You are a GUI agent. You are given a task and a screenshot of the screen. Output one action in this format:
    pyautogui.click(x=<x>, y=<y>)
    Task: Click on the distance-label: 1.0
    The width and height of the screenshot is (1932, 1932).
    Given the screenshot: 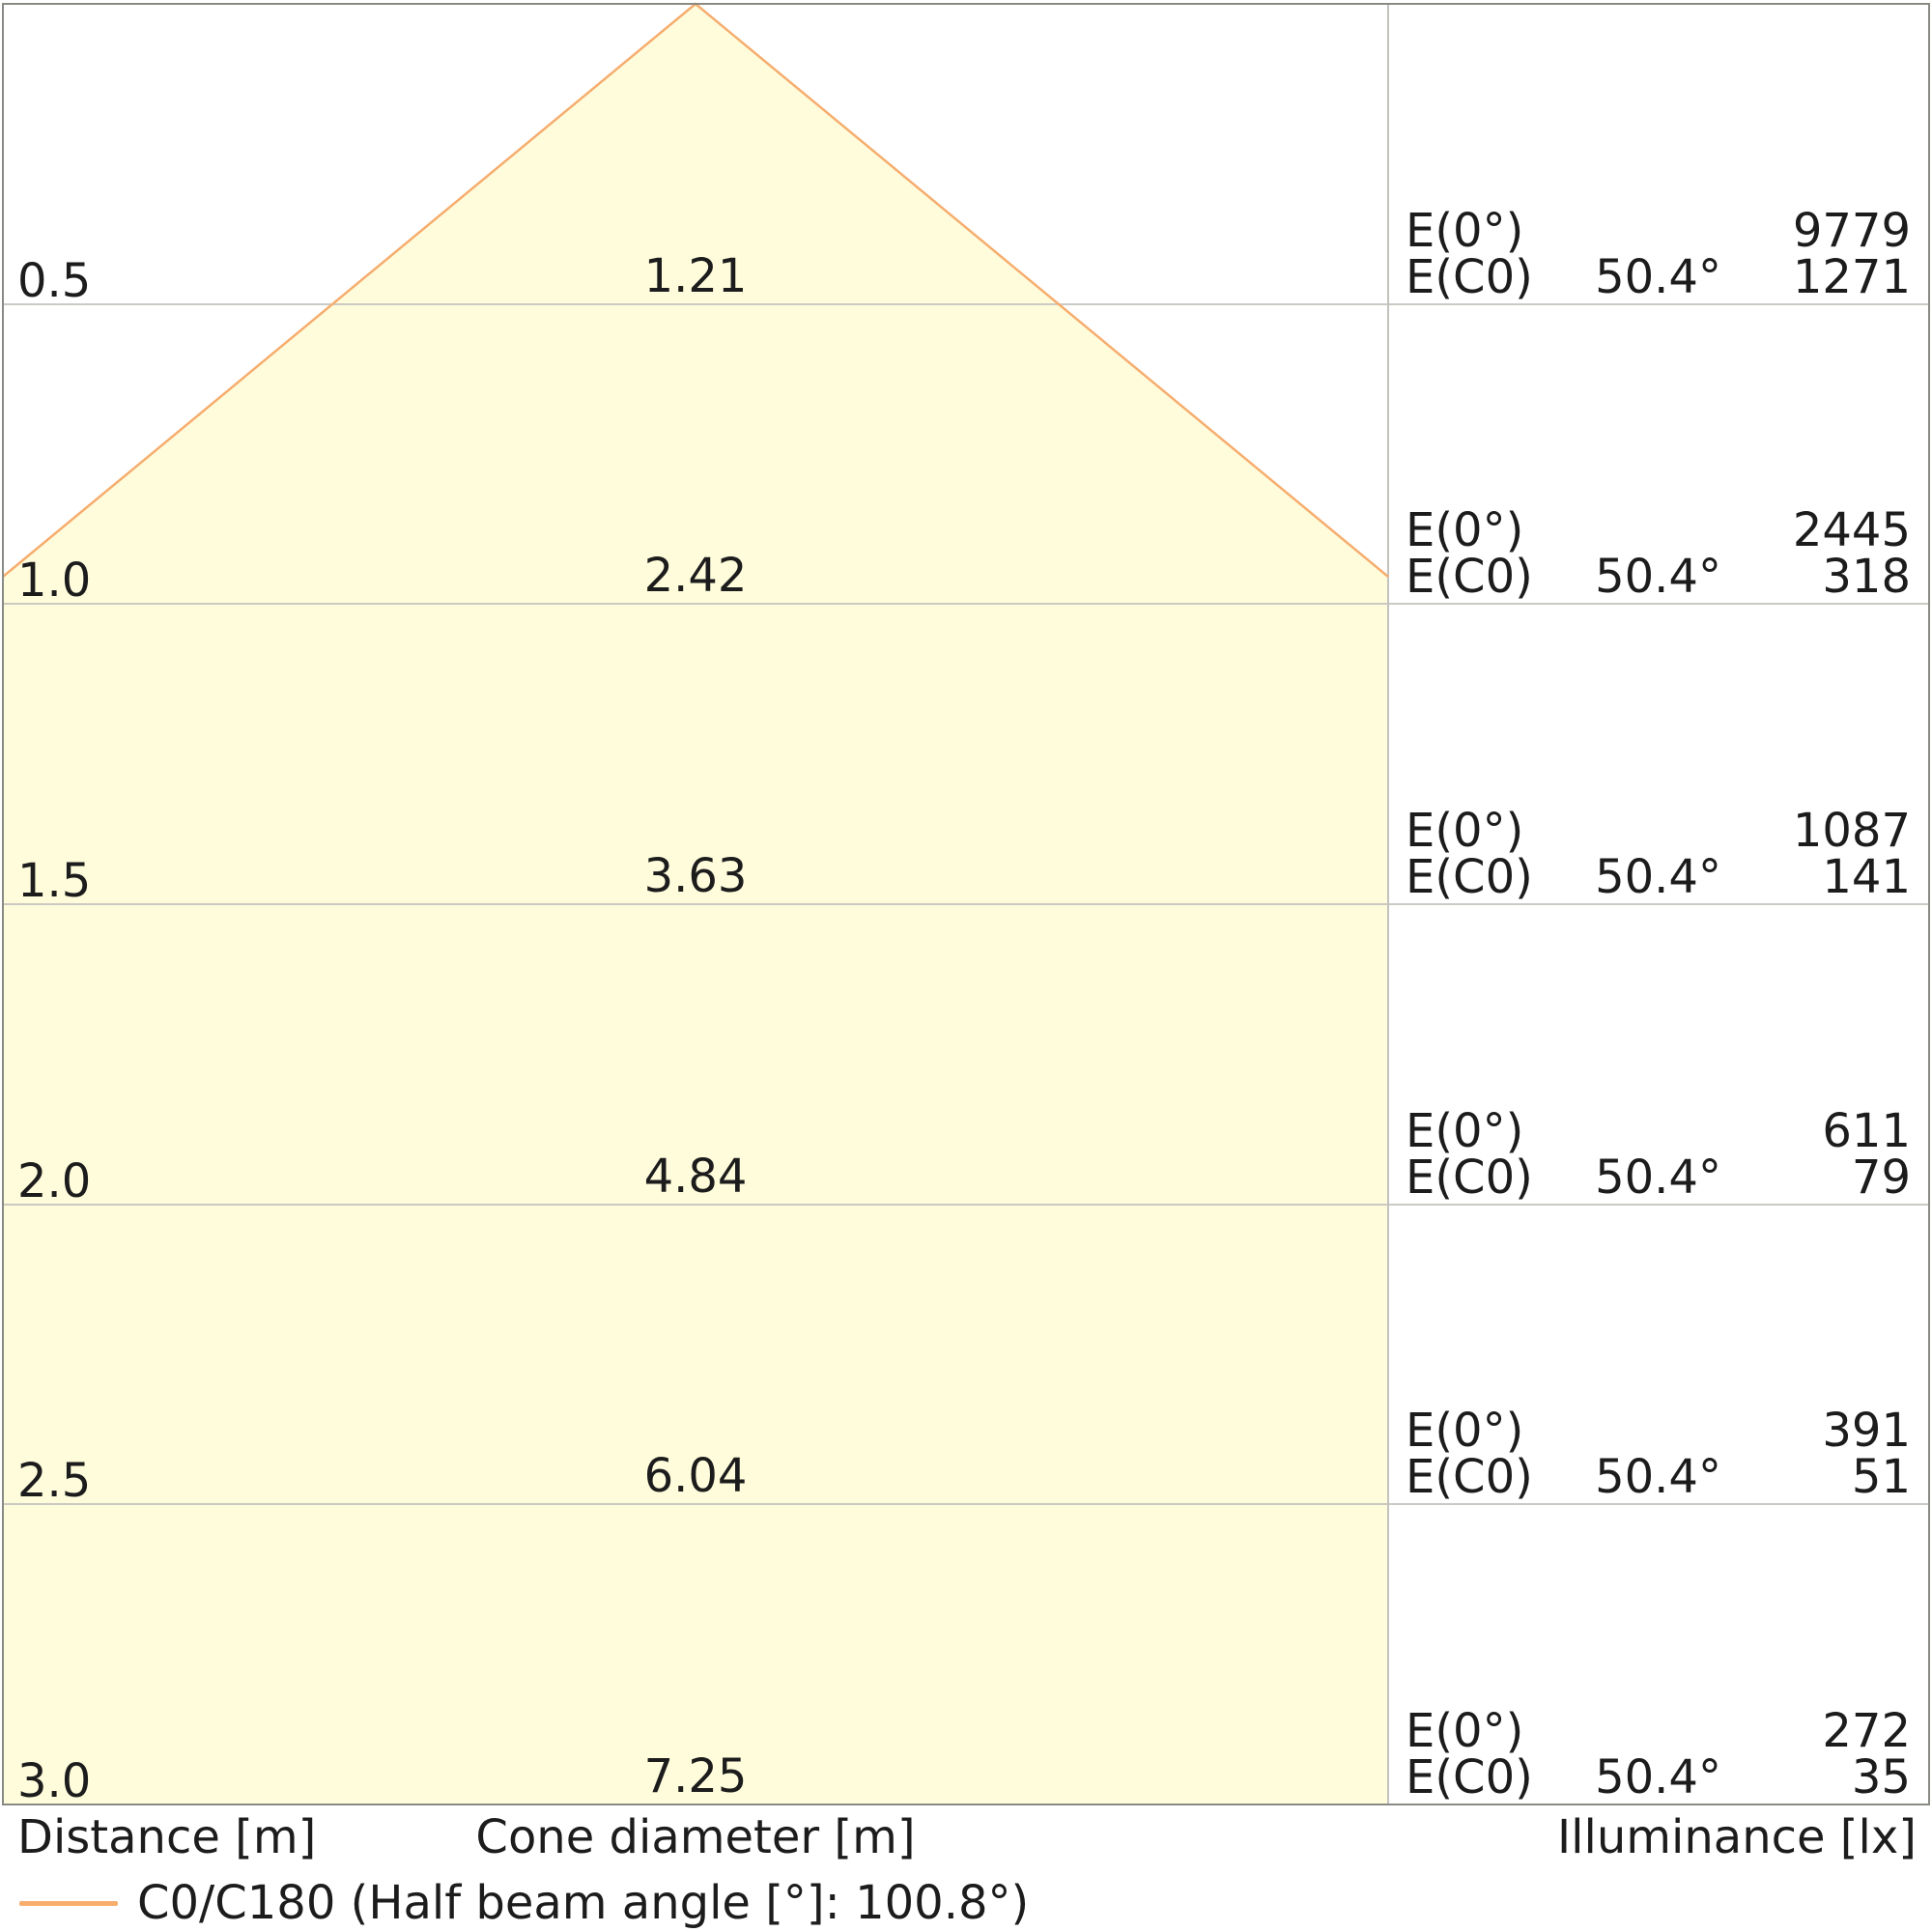 What is the action you would take?
    pyautogui.click(x=54, y=581)
    